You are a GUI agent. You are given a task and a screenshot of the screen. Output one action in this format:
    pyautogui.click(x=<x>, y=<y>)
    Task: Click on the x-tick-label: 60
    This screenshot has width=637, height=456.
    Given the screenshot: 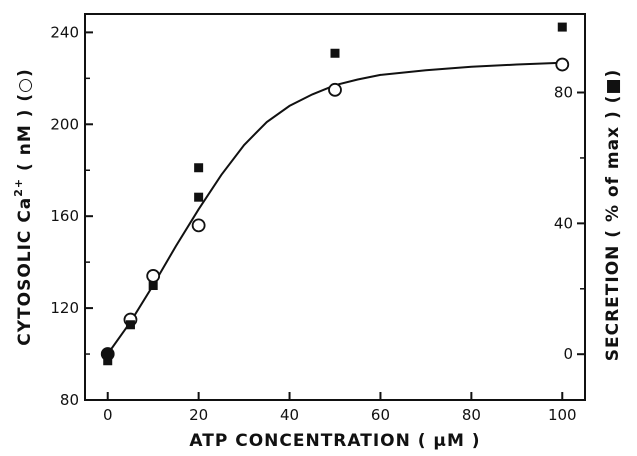 What is the action you would take?
    pyautogui.click(x=380, y=415)
    